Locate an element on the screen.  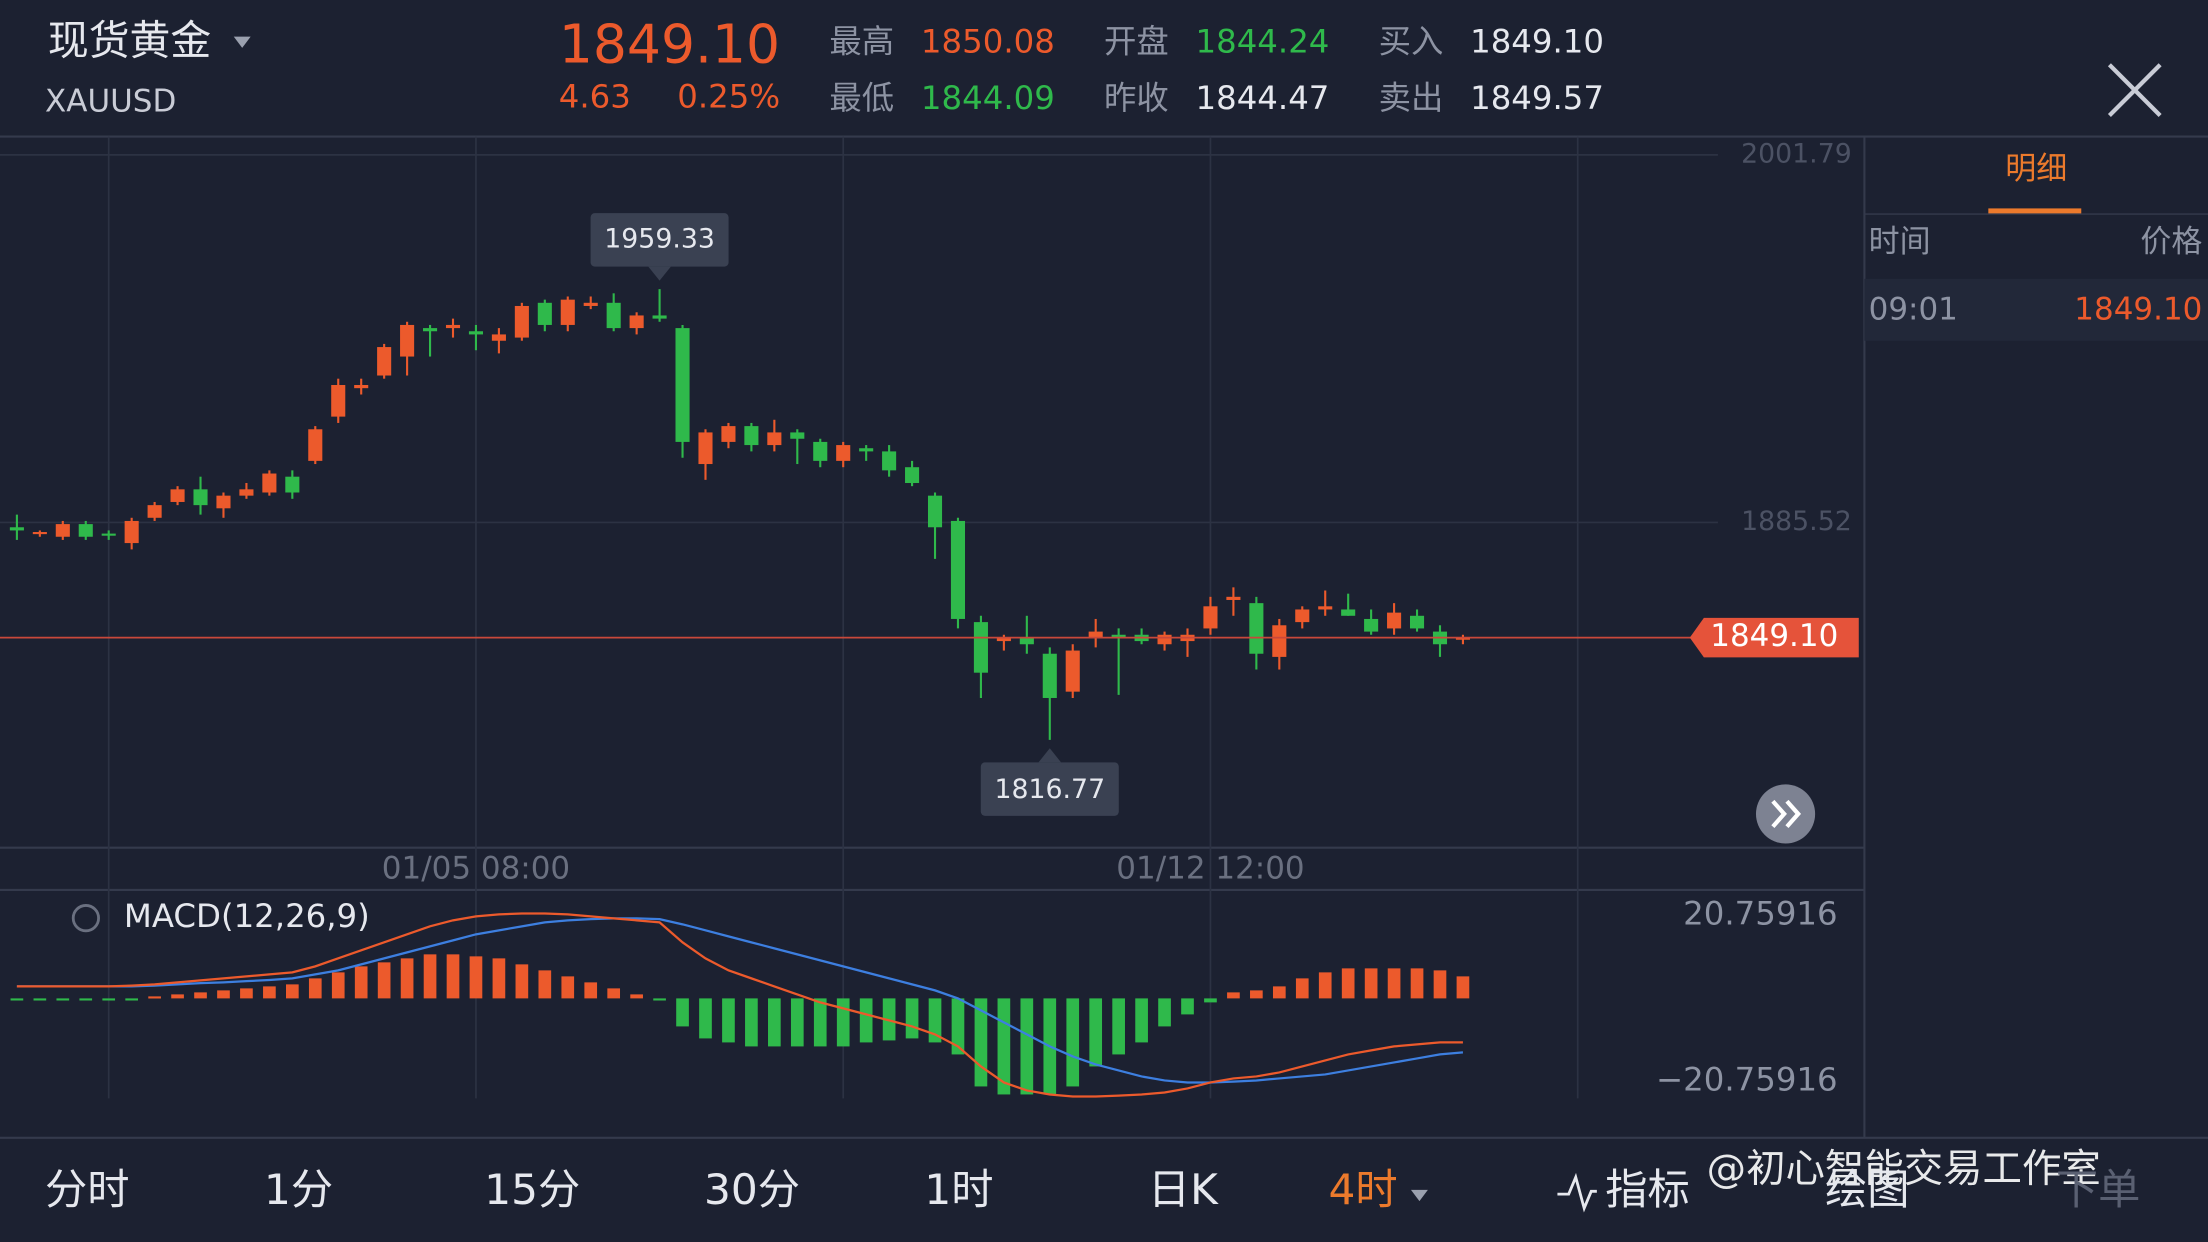
price-tag-label: 1849.10 is located at coordinates (1774, 636).